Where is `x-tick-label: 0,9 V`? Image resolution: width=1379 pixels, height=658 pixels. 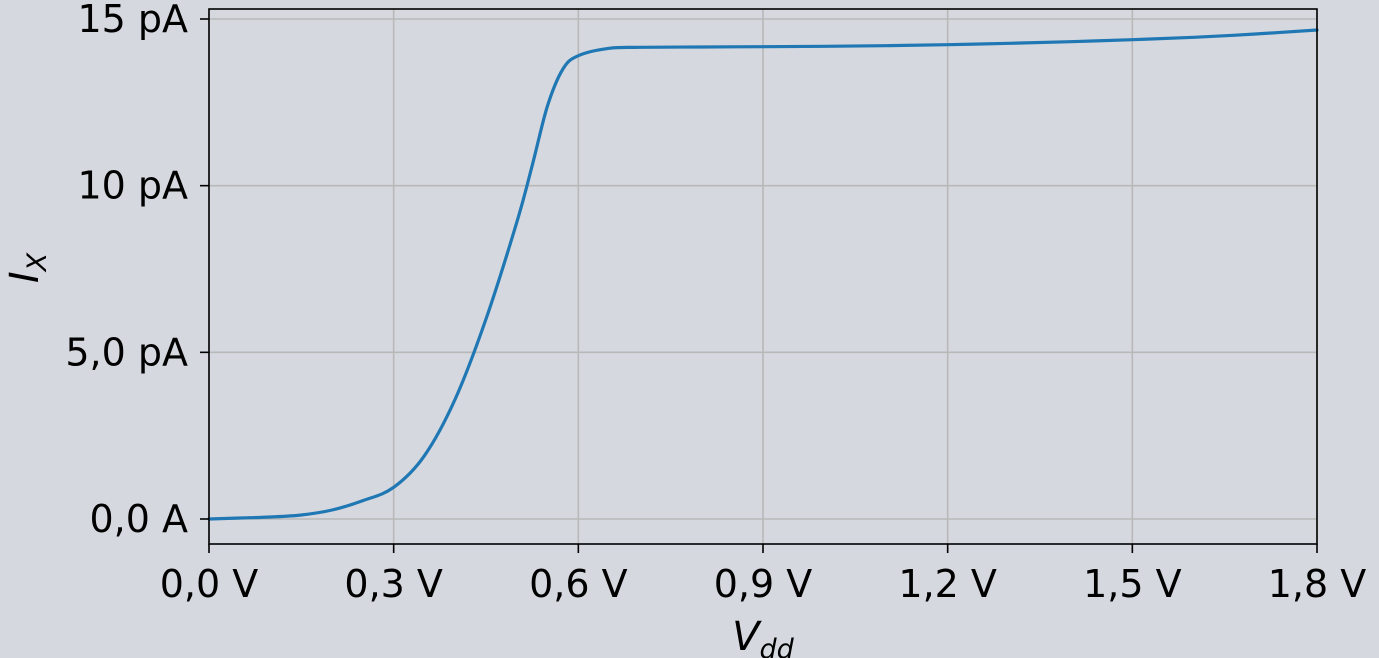
x-tick-label: 0,9 V is located at coordinates (763, 584).